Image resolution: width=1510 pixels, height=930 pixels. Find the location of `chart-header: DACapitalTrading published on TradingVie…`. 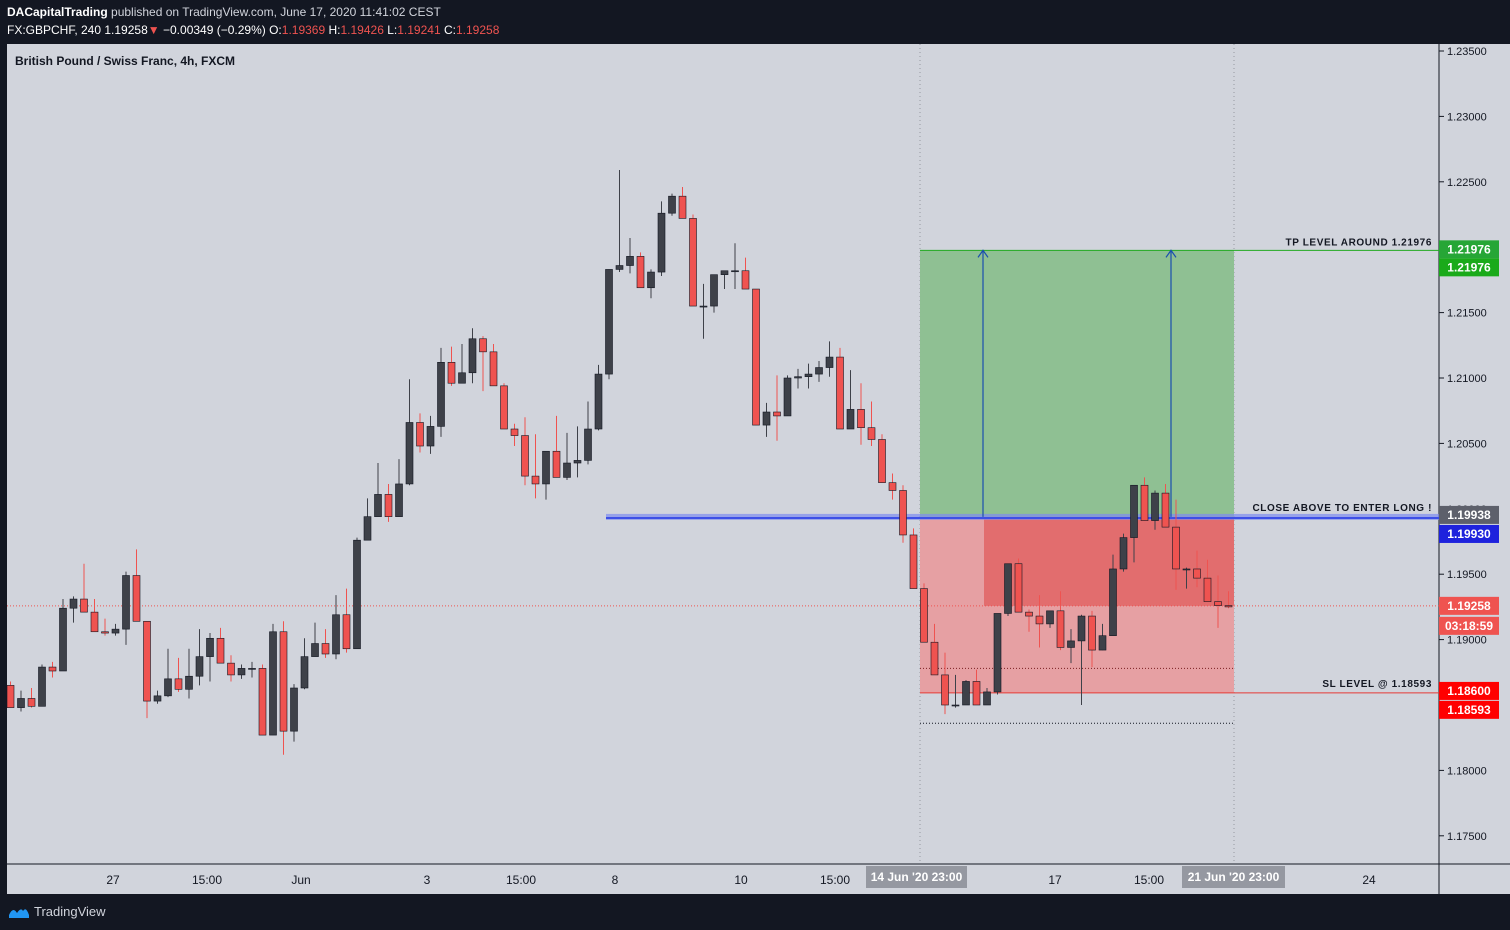

chart-header: DACapitalTrading published on TradingVie… is located at coordinates (755, 22).